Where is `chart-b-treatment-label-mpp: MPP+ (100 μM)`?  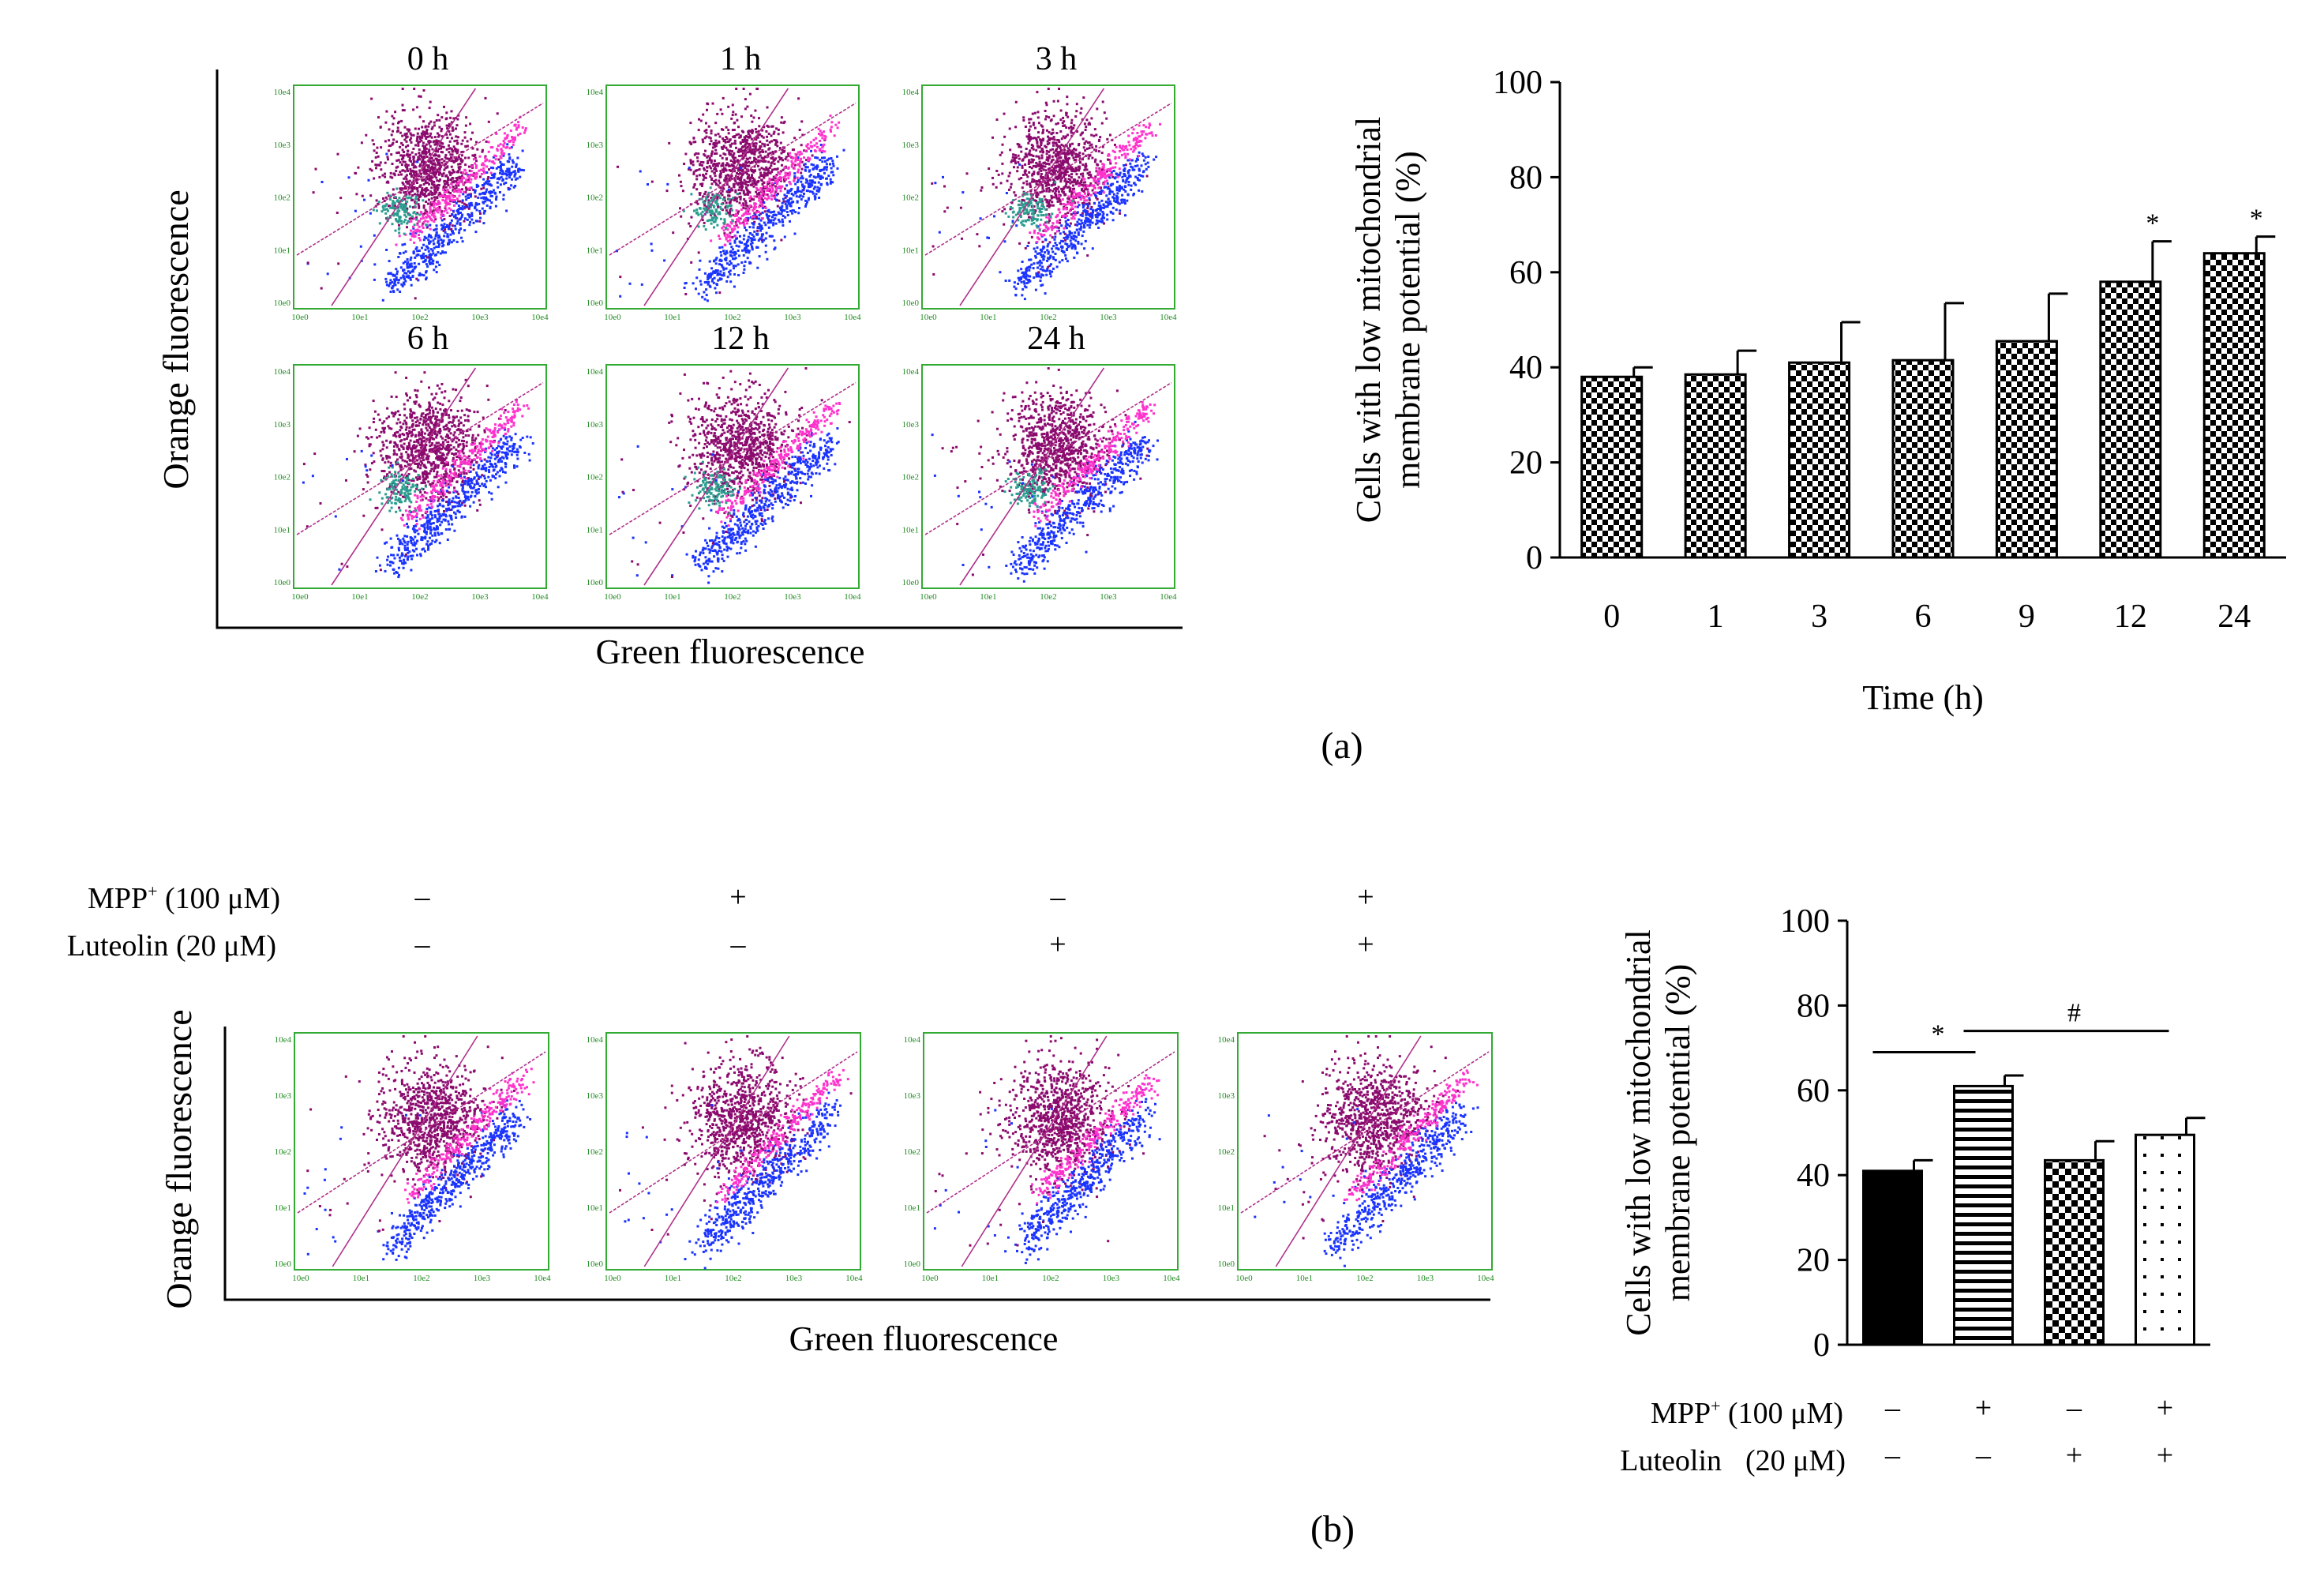
chart-b-treatment-label-mpp: MPP+ (100 μM) is located at coordinates (1747, 1413).